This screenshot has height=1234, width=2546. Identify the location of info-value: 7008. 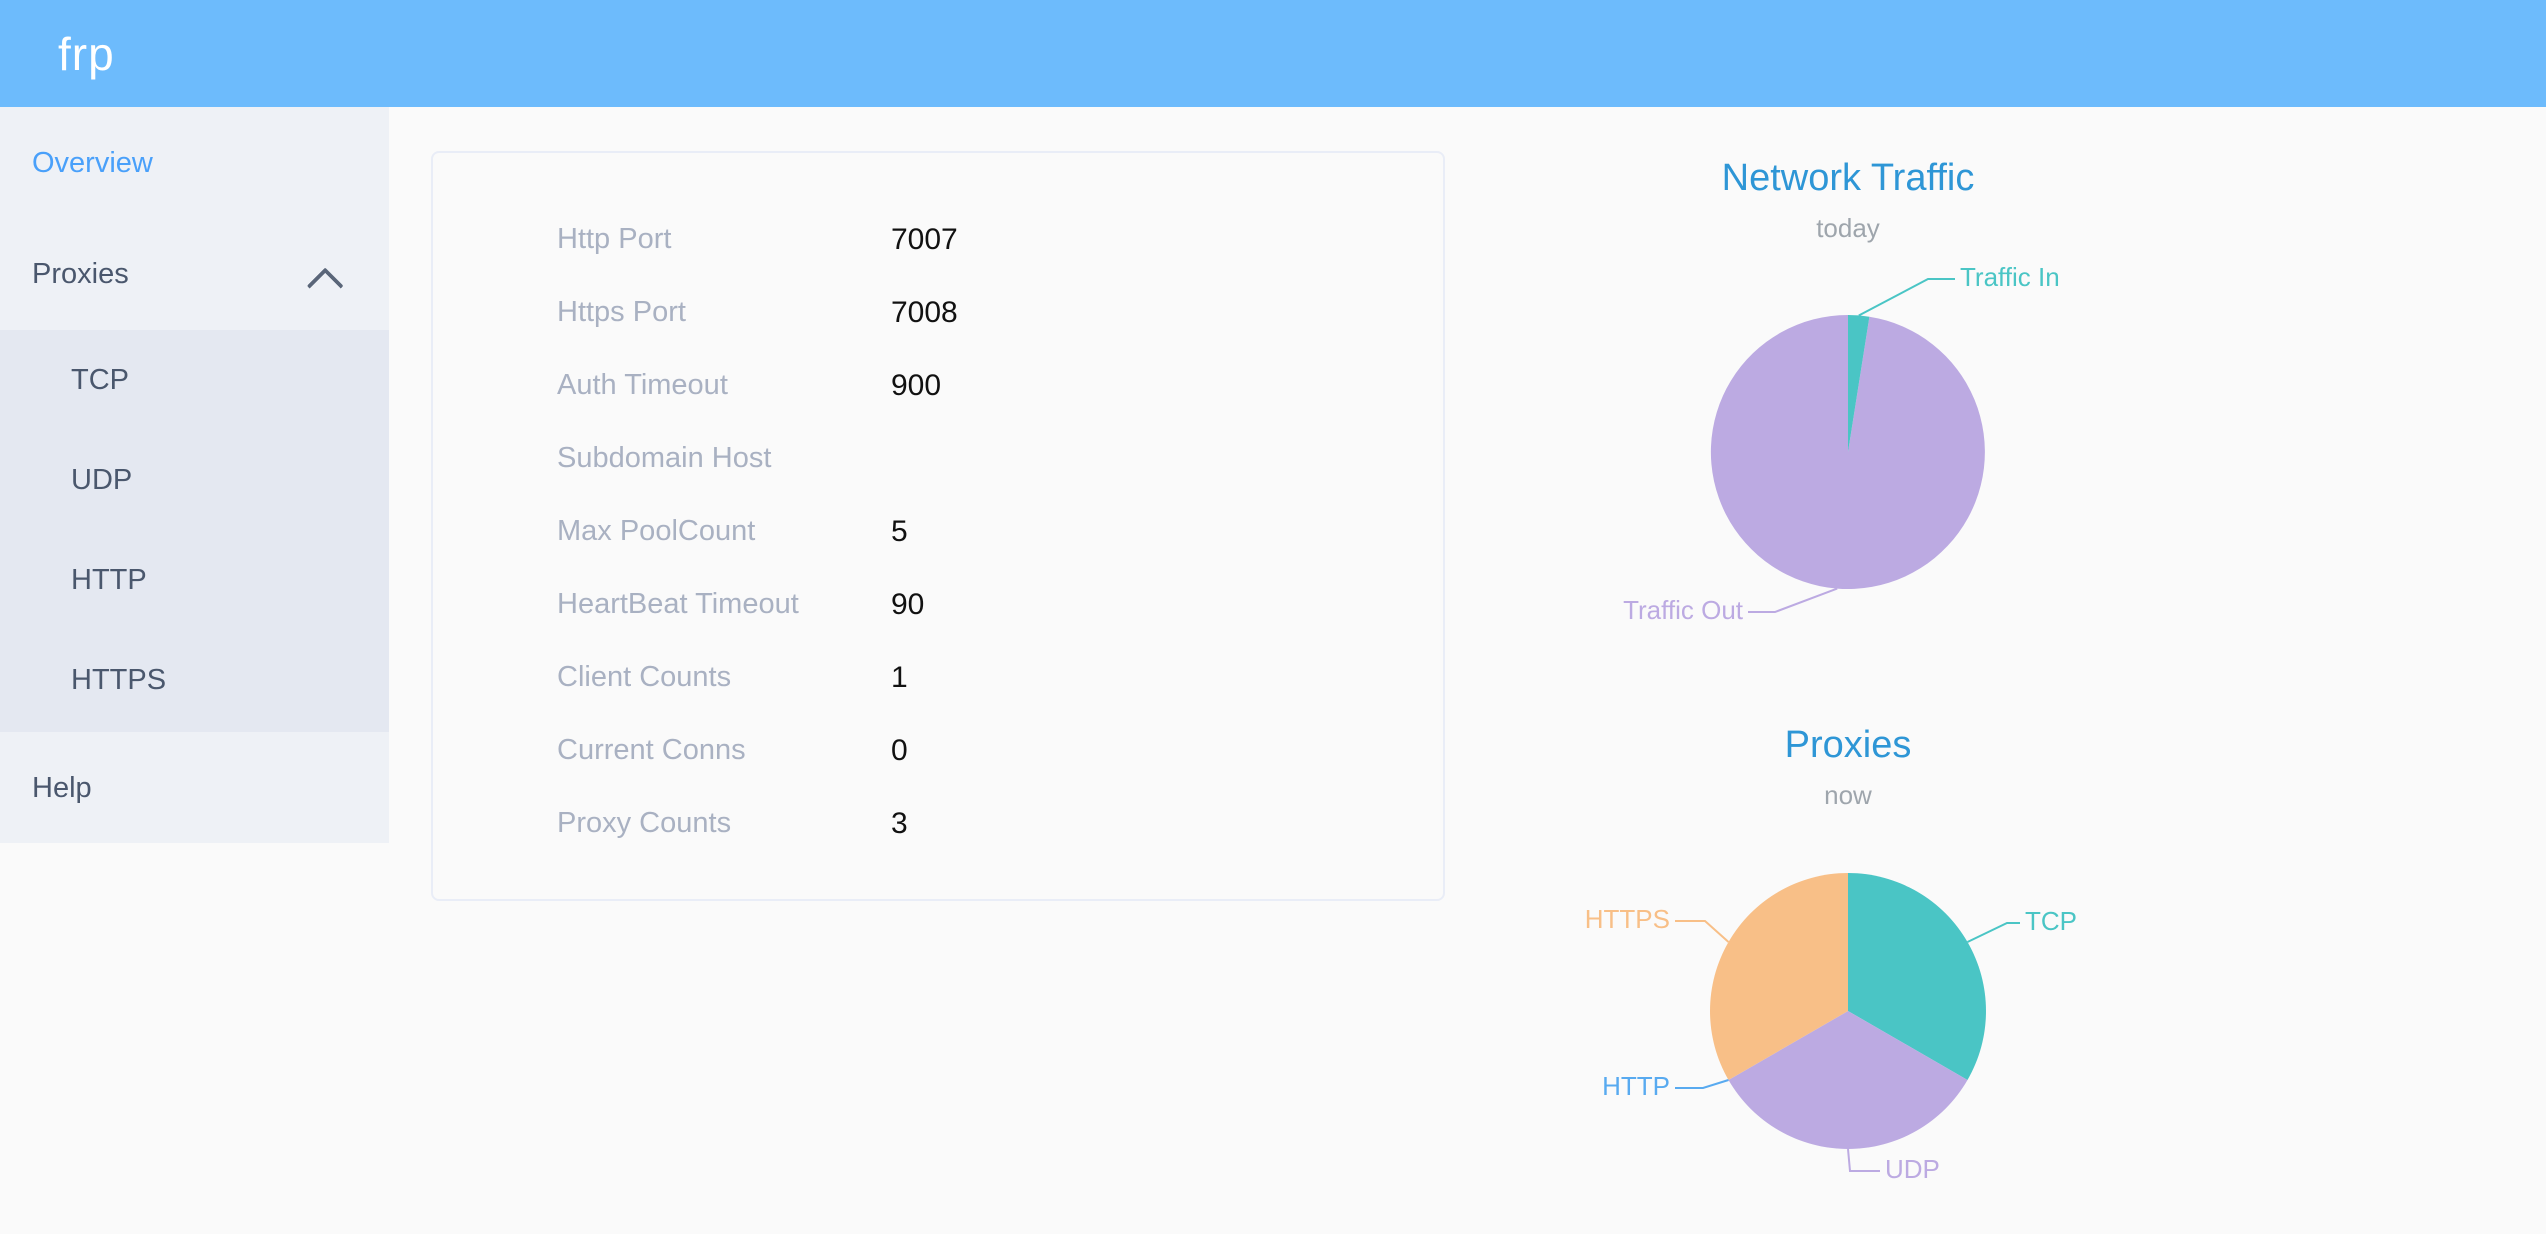
(924, 312).